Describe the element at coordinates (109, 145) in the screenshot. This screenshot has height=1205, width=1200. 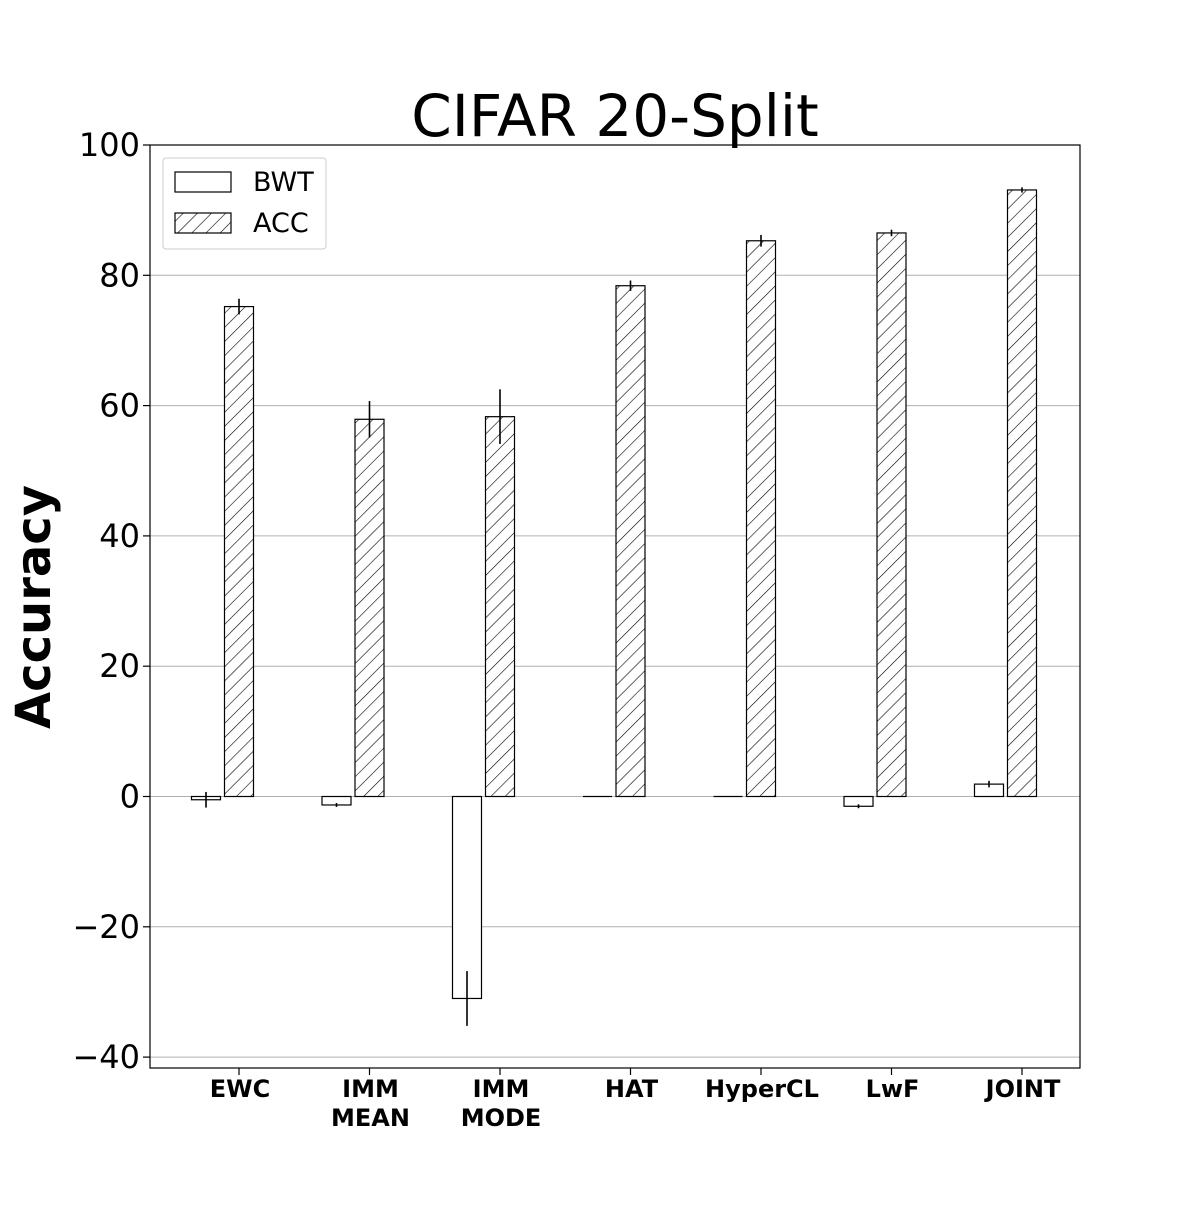
I see `y-tick-label: 100` at that location.